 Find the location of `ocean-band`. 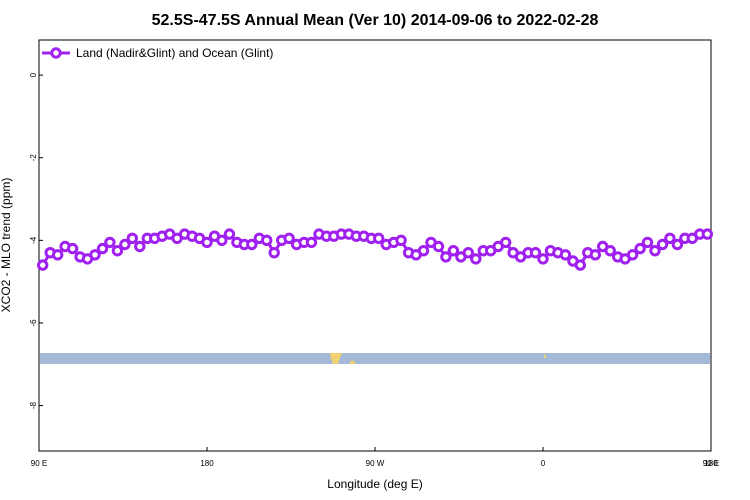

ocean-band is located at coordinates (375, 358).